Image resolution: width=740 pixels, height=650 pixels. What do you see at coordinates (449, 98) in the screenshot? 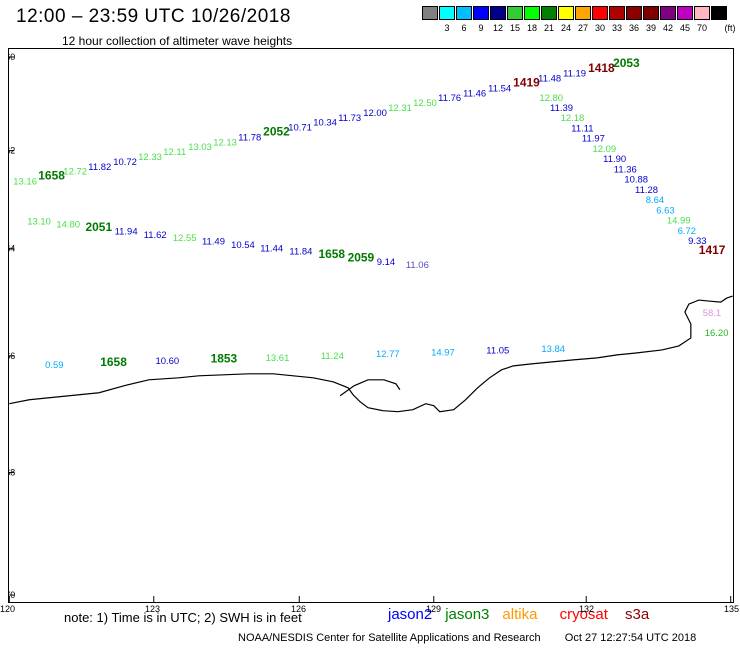
I see `wave-height-label: 11.76` at bounding box center [449, 98].